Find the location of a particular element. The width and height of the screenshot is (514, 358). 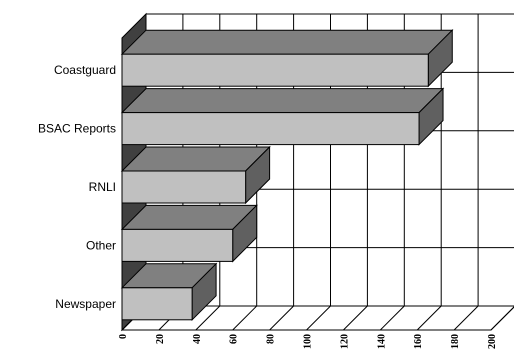

tick-label: 20 is located at coordinates (160, 339).